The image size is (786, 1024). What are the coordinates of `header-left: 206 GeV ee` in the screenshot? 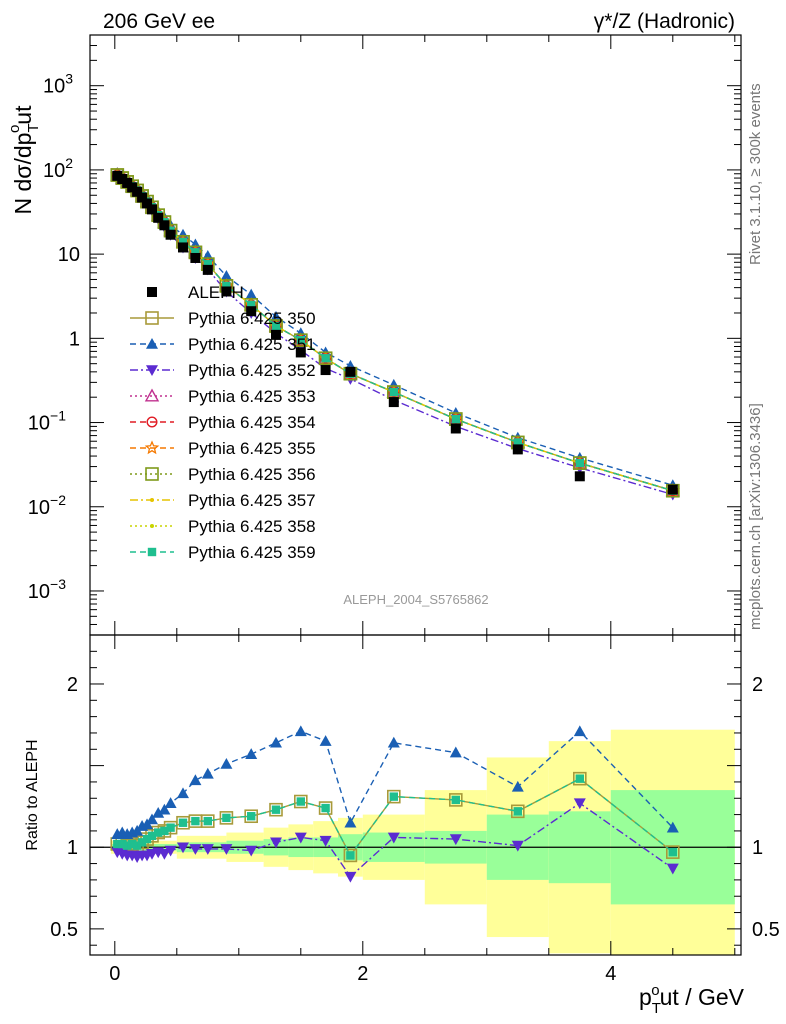 It's located at (159, 21).